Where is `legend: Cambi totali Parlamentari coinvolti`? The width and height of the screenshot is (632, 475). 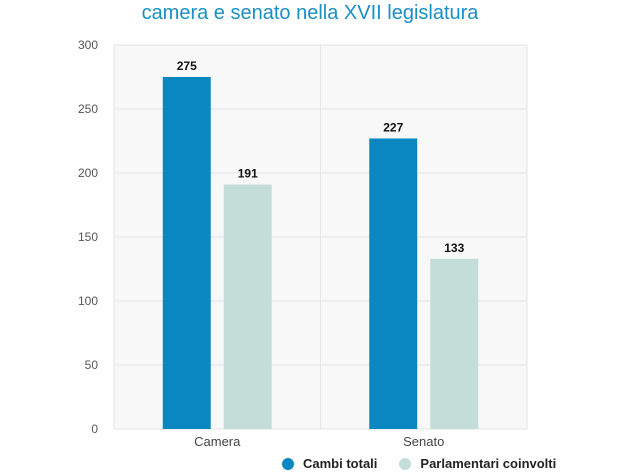 legend: Cambi totali Parlamentari coinvolti is located at coordinates (430, 463).